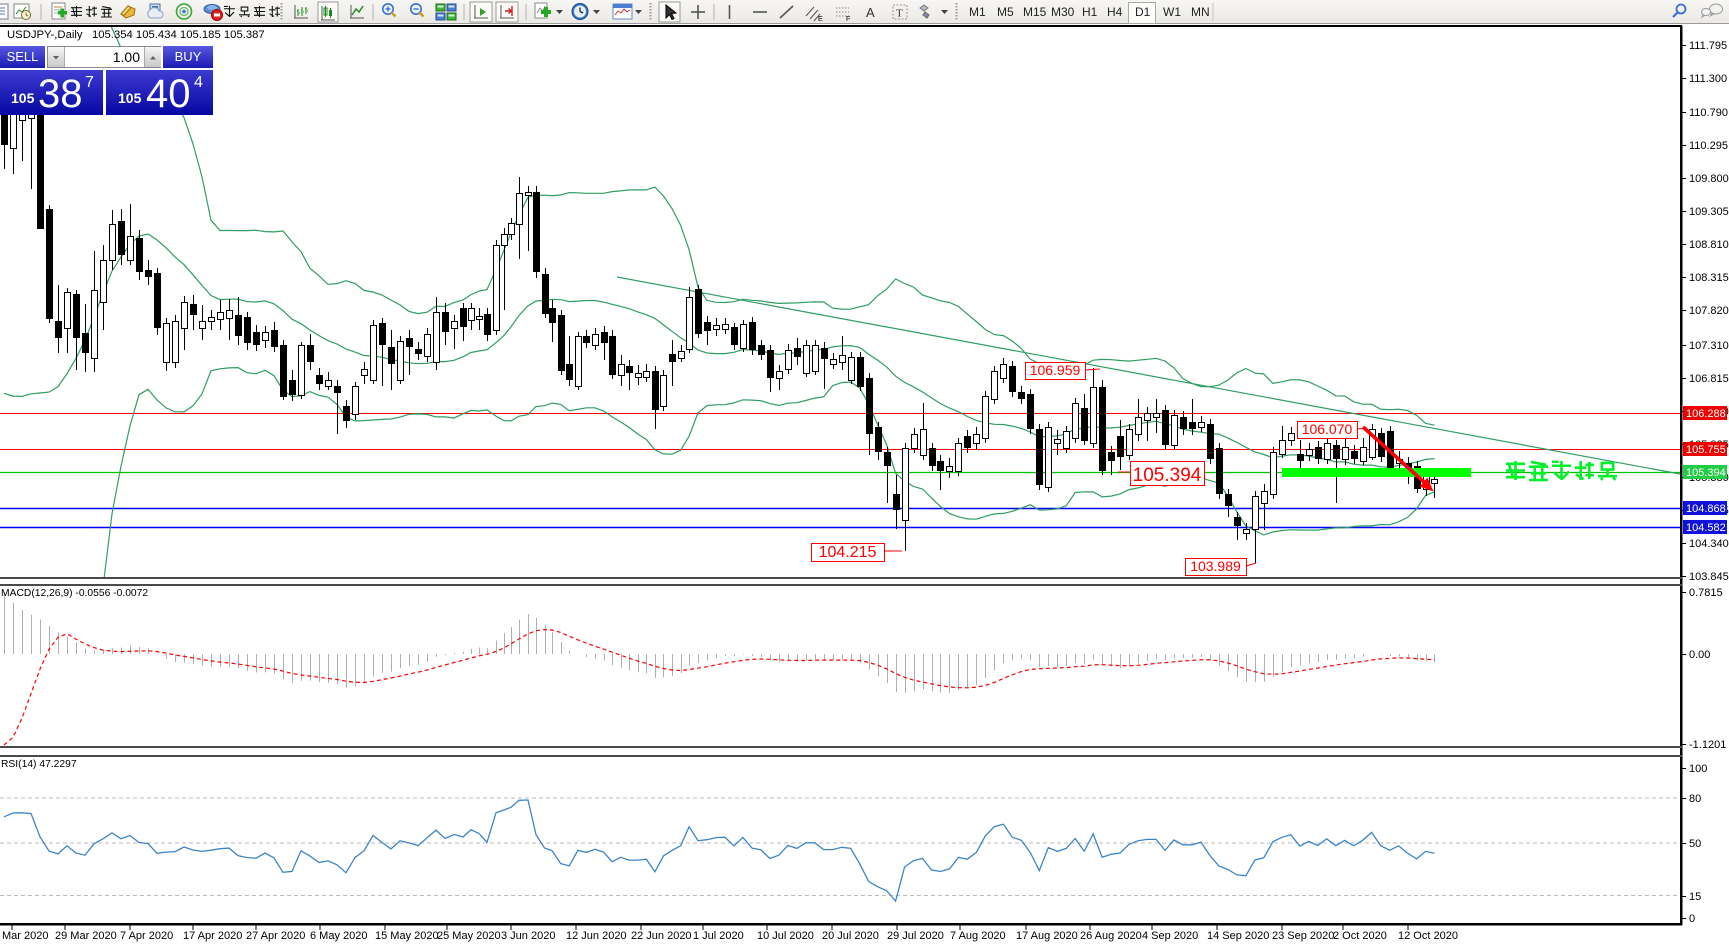  Describe the element at coordinates (1695, 799) in the screenshot. I see `svg-text: 80` at that location.